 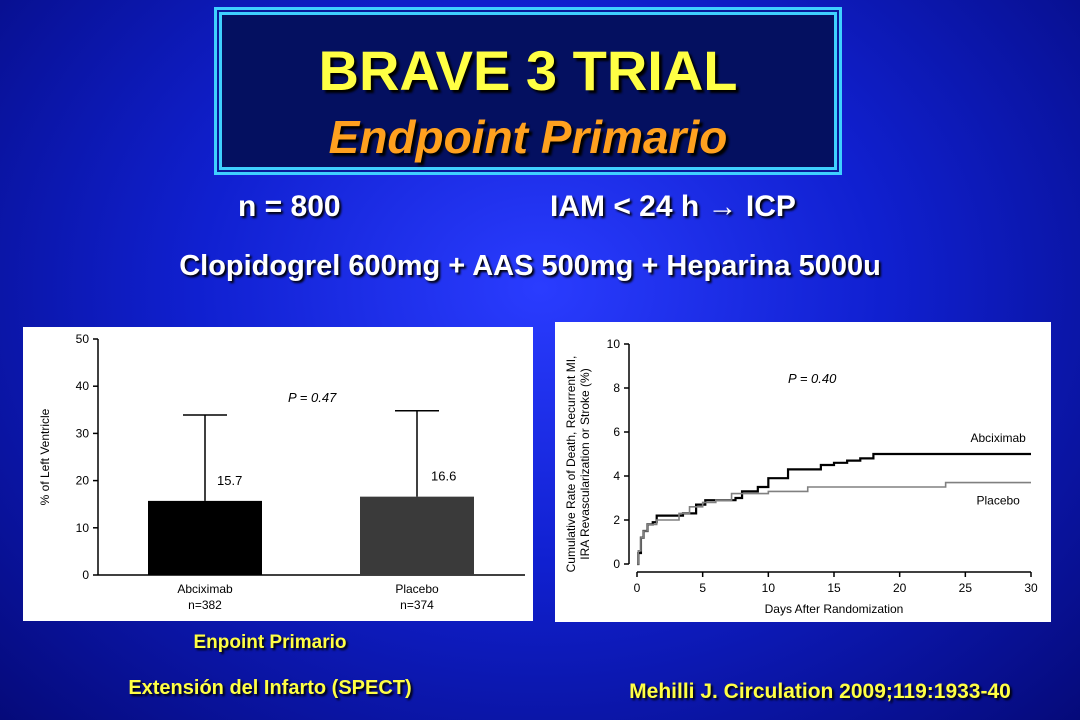 What do you see at coordinates (83, 339) in the screenshot?
I see `y-tick-label: 50` at bounding box center [83, 339].